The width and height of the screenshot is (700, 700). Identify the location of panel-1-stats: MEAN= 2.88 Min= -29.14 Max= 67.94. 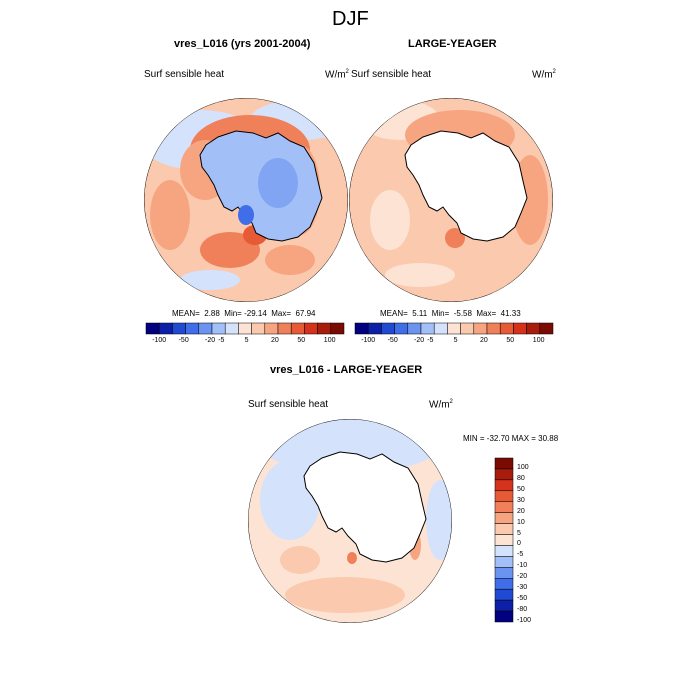
(244, 313).